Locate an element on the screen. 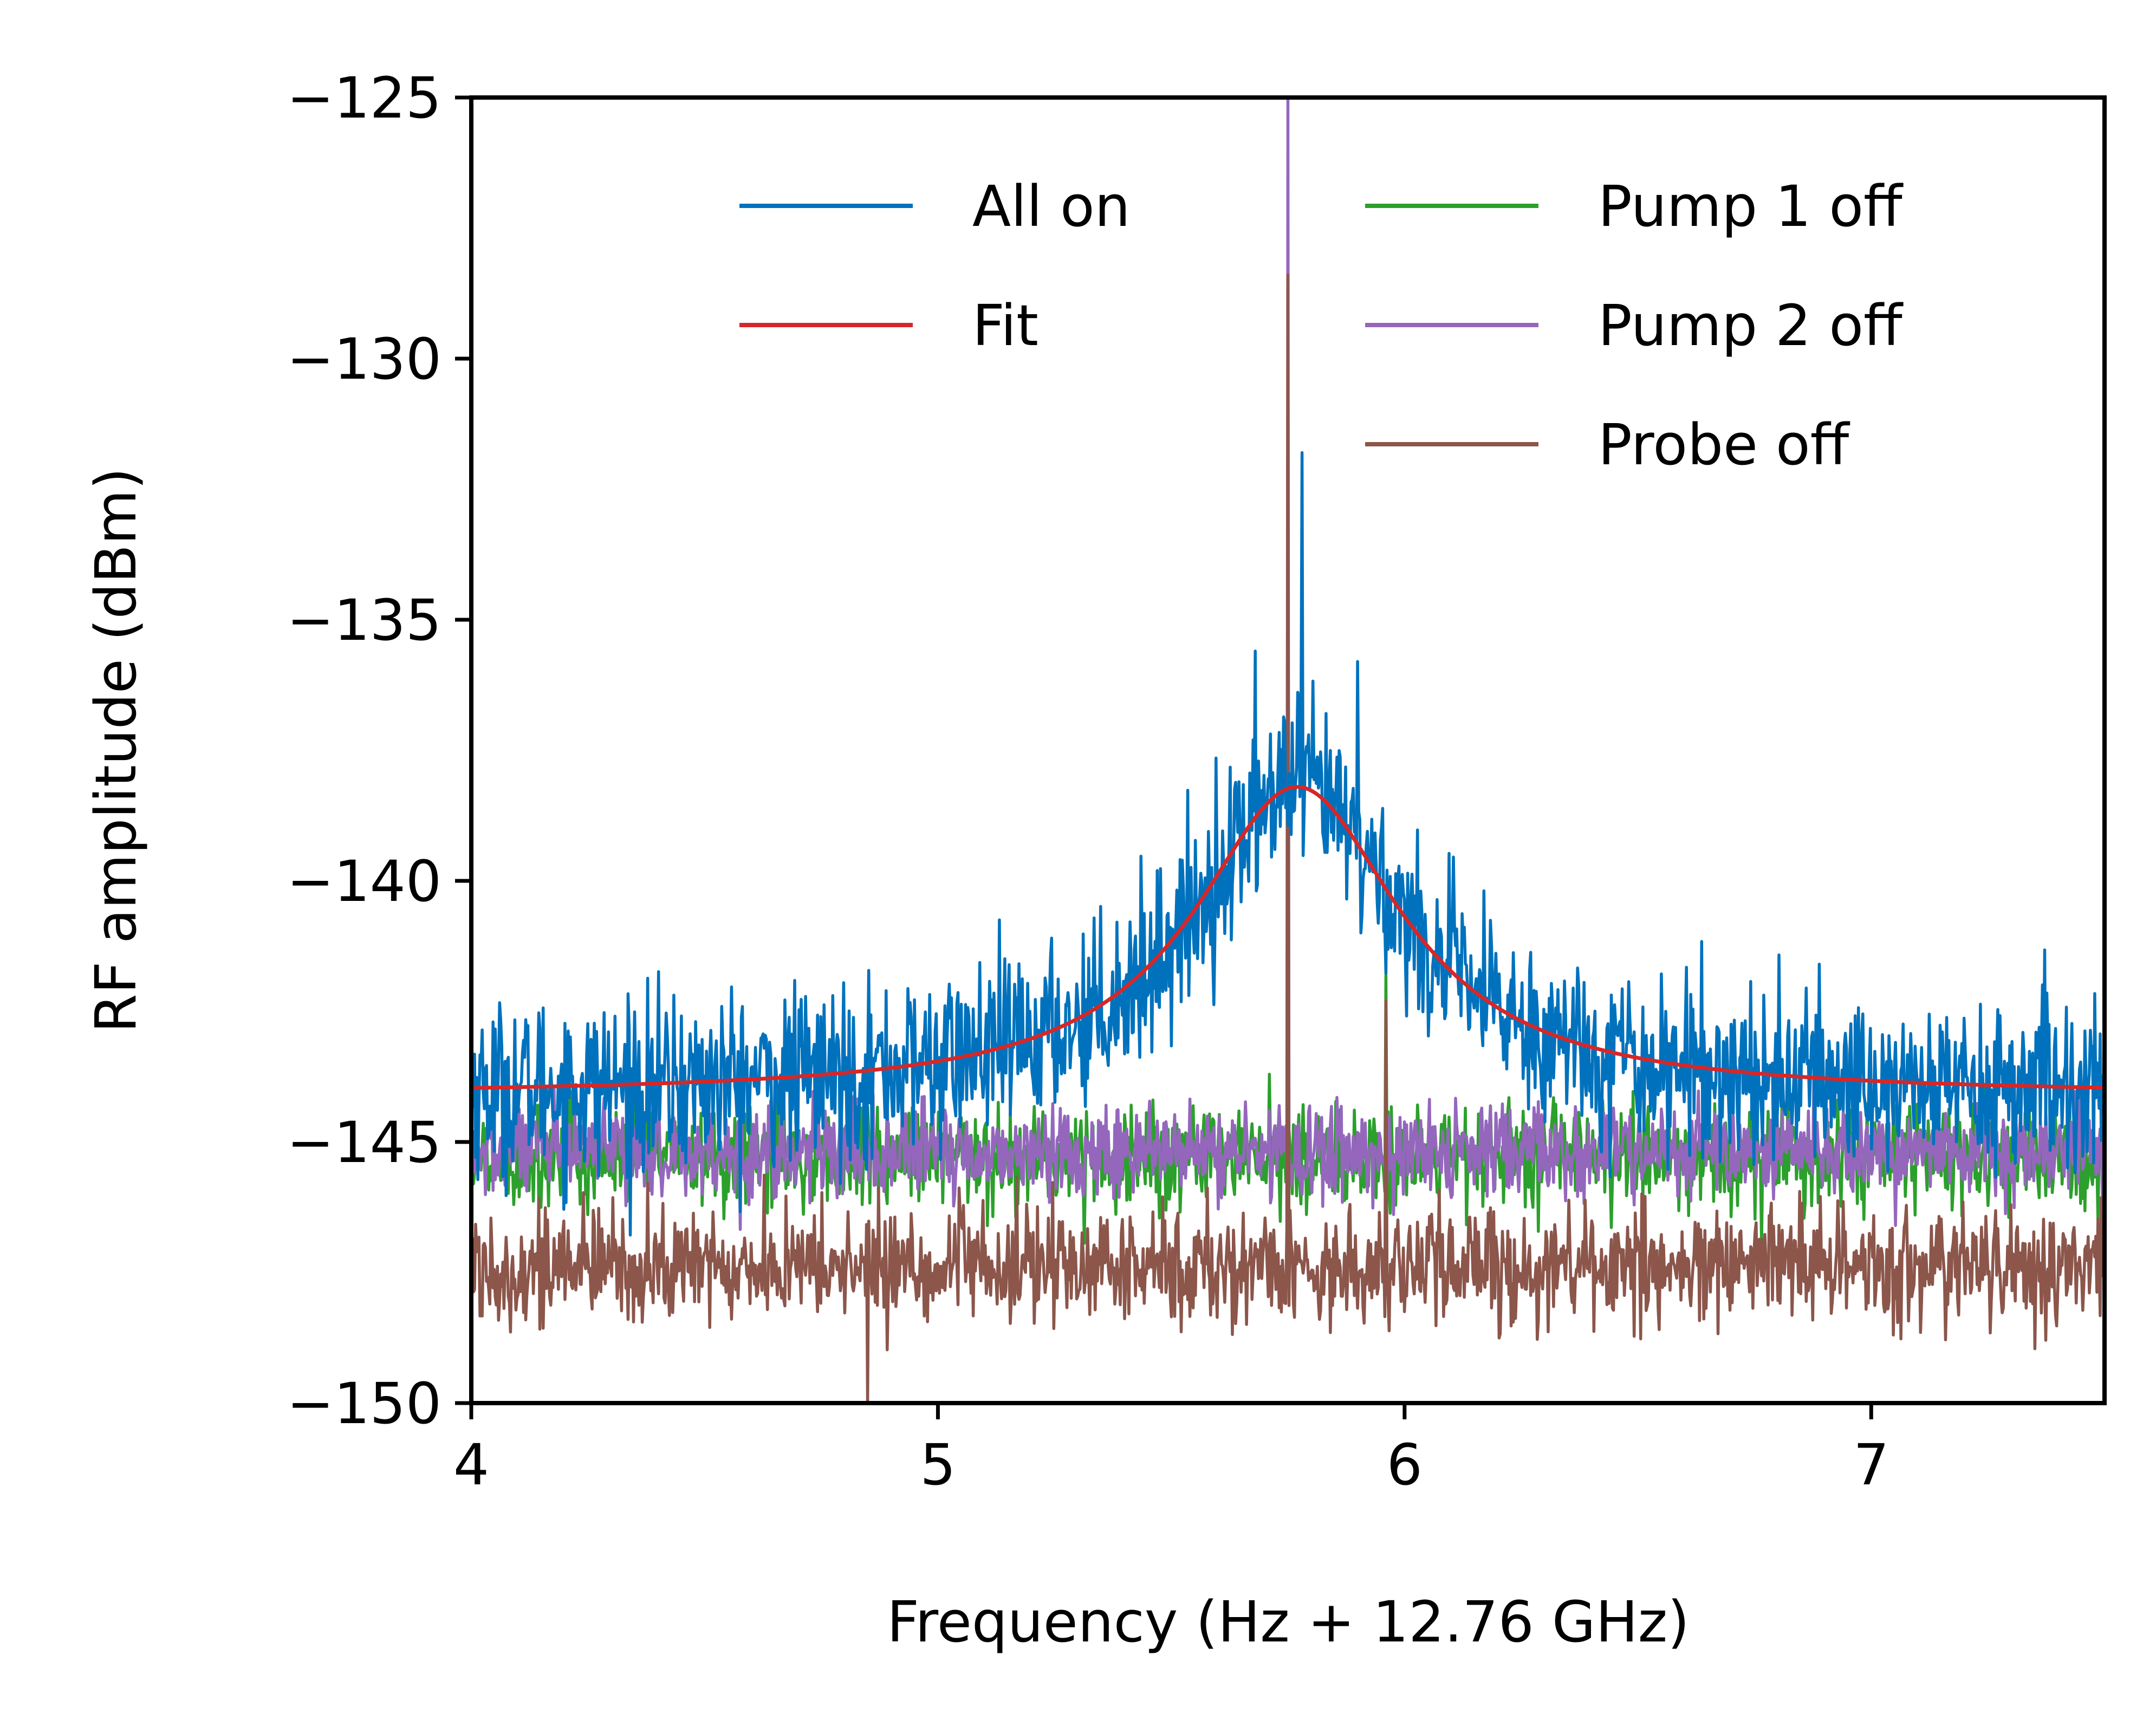 Image resolution: width=2156 pixels, height=1720 pixels. y-axis-label: RF amplitude (dBm) is located at coordinates (116, 750).